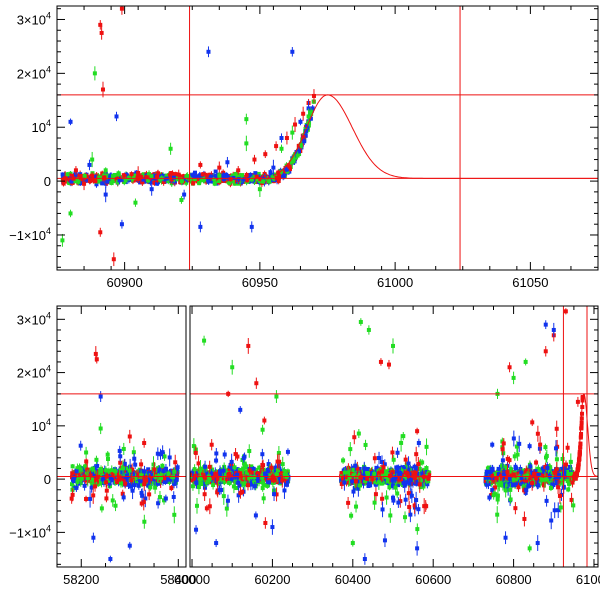  Describe the element at coordinates (34, 72) in the screenshot. I see `y-tick-label: 2×10⁴` at that location.